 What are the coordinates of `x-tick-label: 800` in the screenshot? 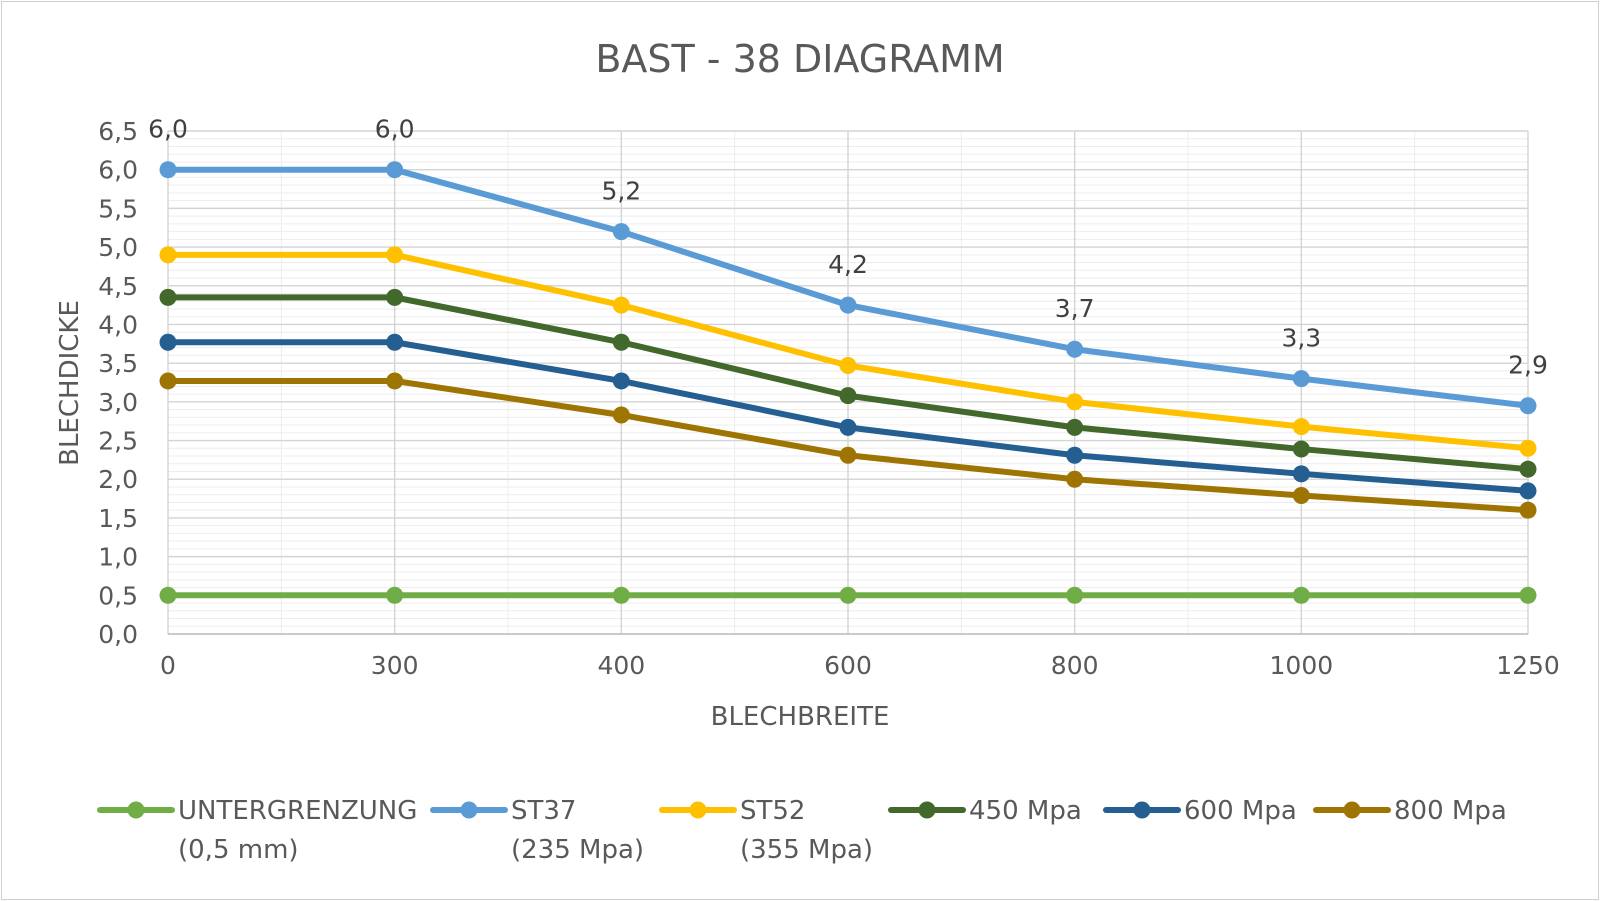 It's located at (1075, 665).